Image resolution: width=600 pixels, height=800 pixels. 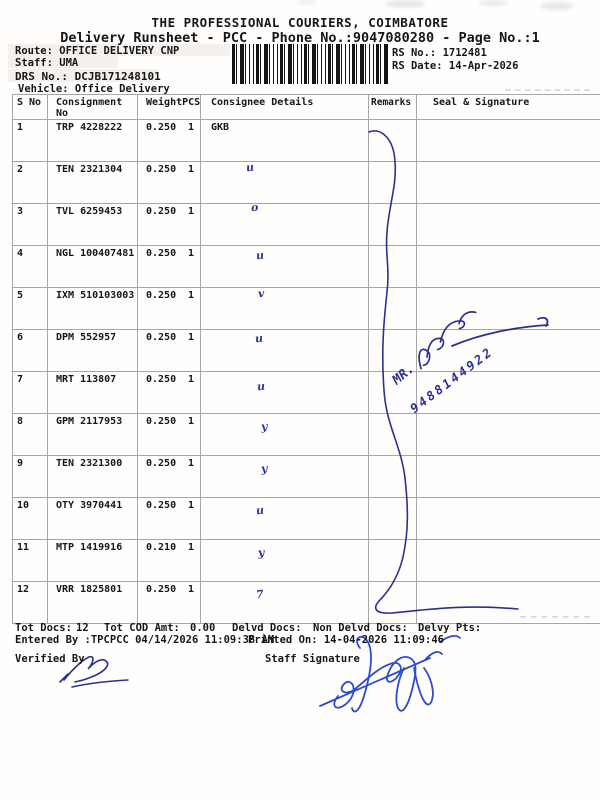 What do you see at coordinates (30, 266) in the screenshot?
I see `cell-sno: 4` at bounding box center [30, 266].